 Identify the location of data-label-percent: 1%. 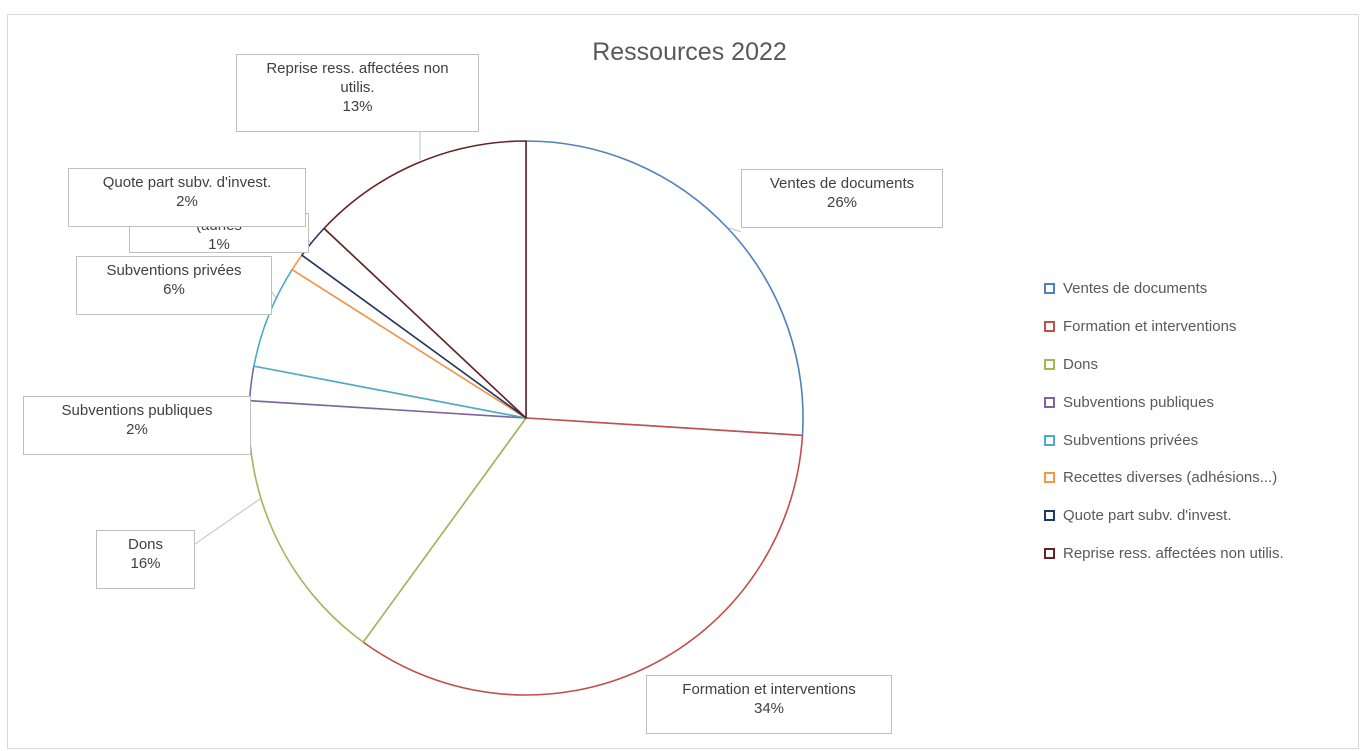
(219, 244).